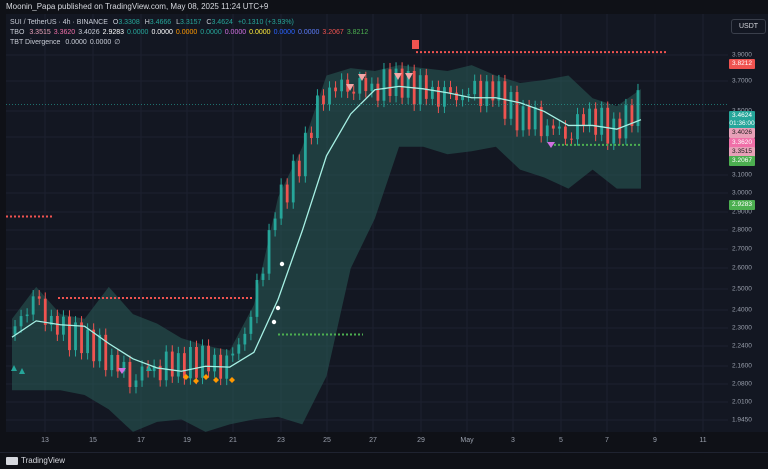 The width and height of the screenshot is (768, 469). What do you see at coordinates (76, 42) in the screenshot?
I see `legend-tbt-value: 0.0000` at bounding box center [76, 42].